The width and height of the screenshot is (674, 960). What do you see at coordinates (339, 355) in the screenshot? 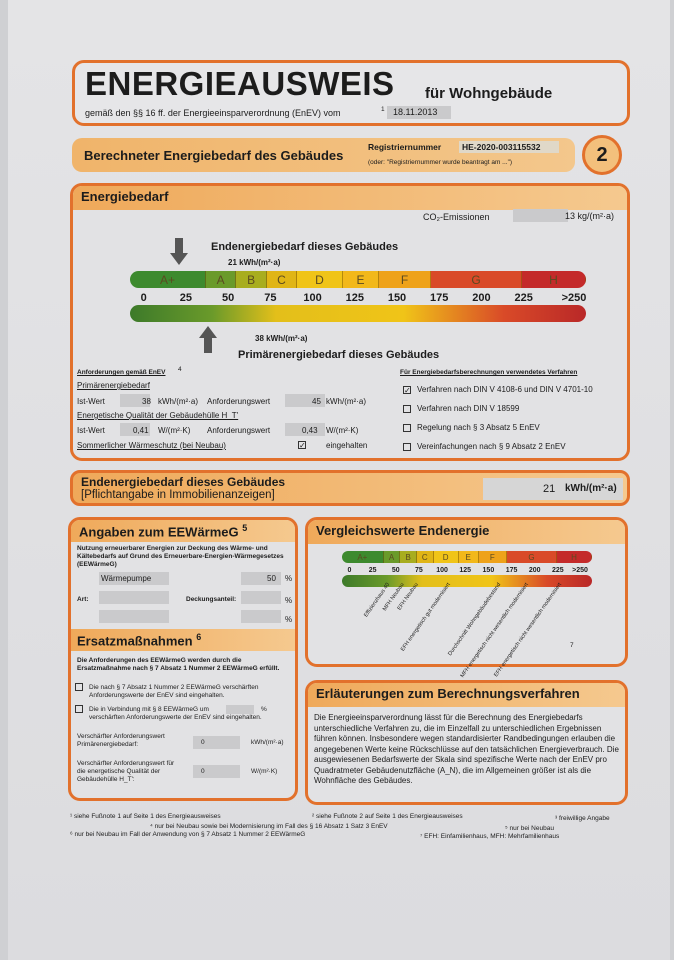
I see `prim-label: Primärenergiebedarf dieses Gebäudes` at bounding box center [339, 355].